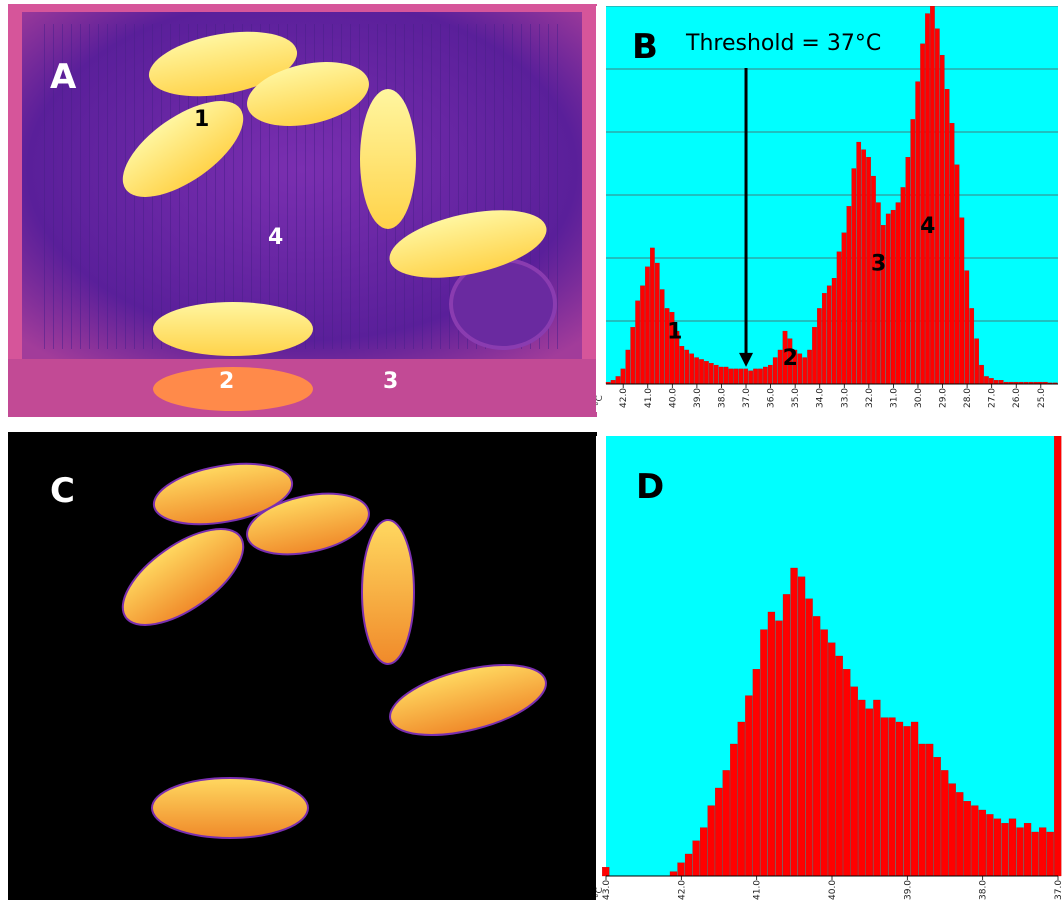  Describe the element at coordinates (919, 398) in the screenshot. I see `x-tick-label: 30.0` at that location.